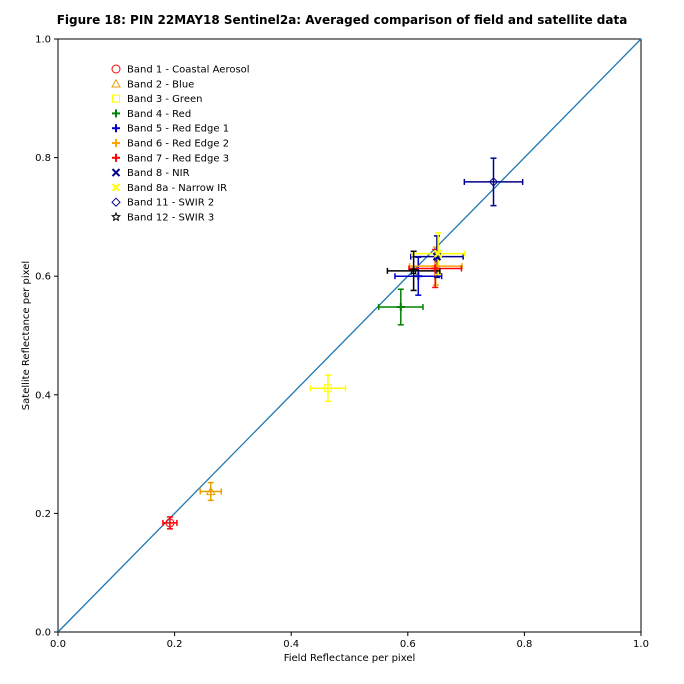 The image size is (684, 684). I want to click on y-tick-label: 0.4, so click(43, 395).